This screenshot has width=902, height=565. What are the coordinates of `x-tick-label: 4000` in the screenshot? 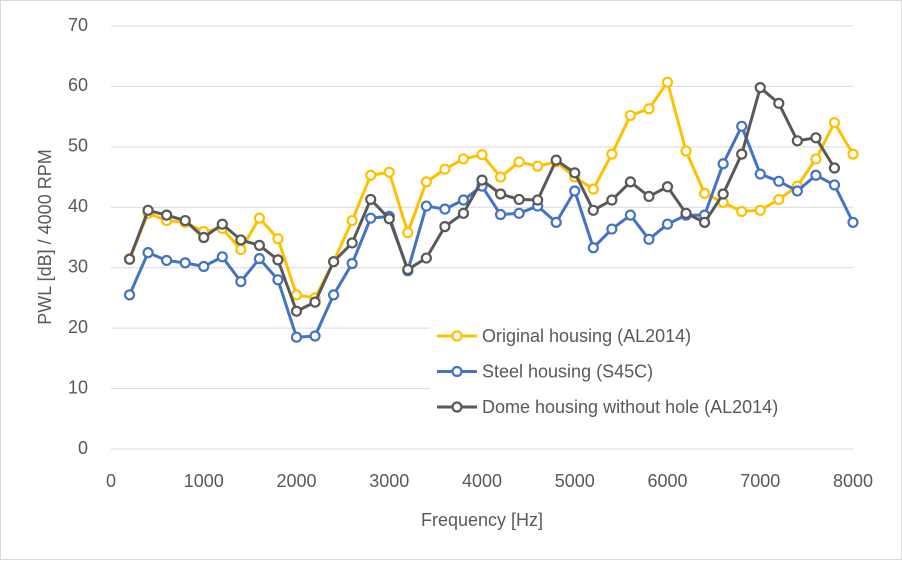 It's located at (482, 481).